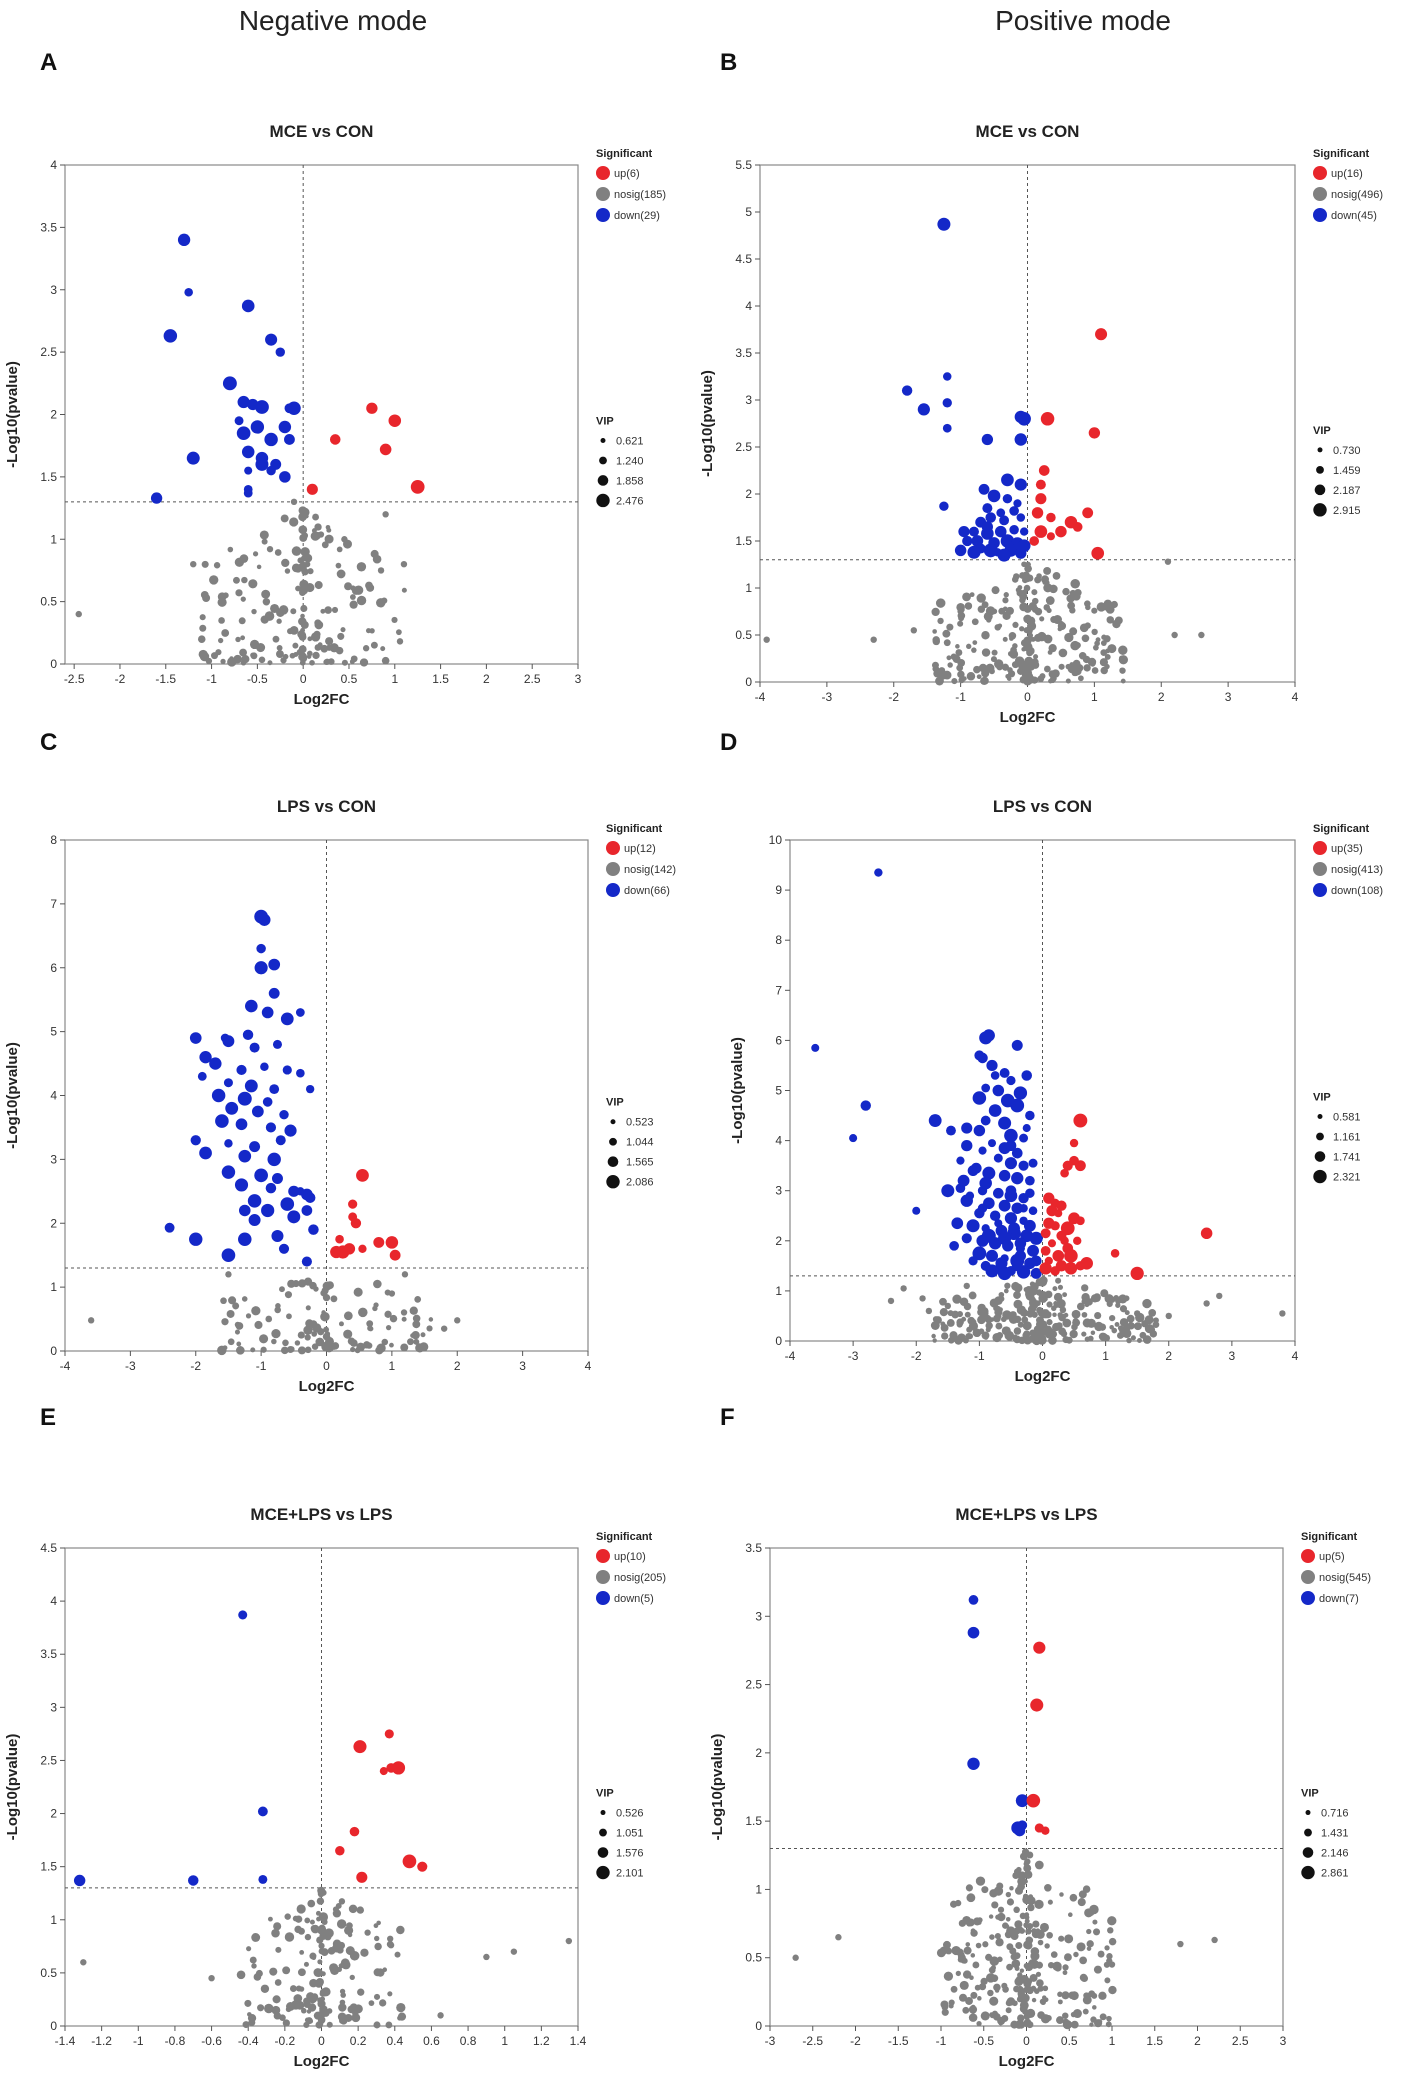 This screenshot has height=2086, width=1417. I want to click on vip-size-marker, so click(603, 440).